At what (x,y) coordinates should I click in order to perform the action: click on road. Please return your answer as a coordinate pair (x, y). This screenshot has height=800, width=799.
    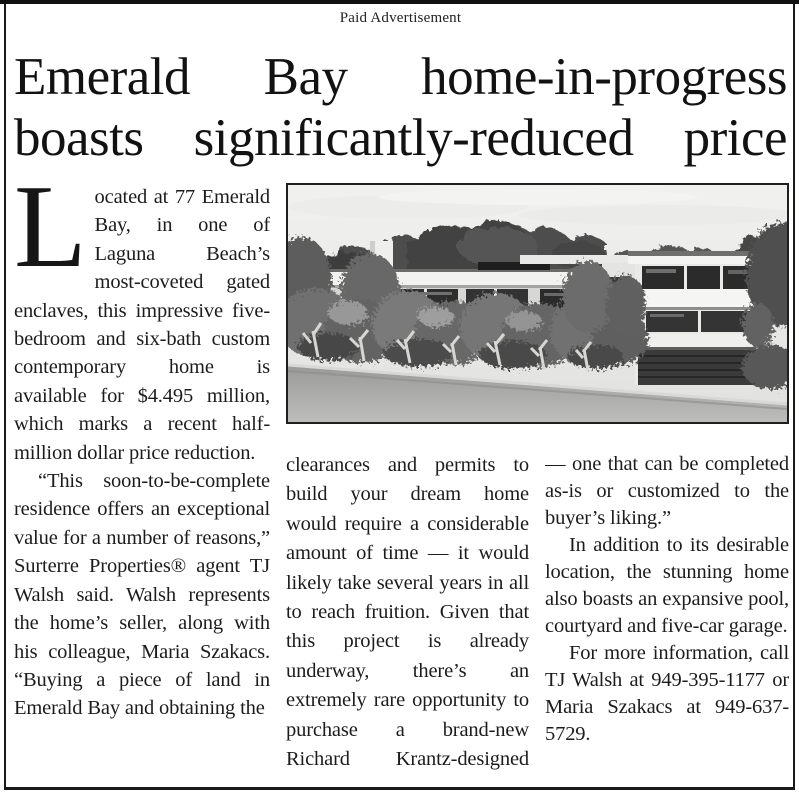
    Looking at the image, I should click on (537, 392).